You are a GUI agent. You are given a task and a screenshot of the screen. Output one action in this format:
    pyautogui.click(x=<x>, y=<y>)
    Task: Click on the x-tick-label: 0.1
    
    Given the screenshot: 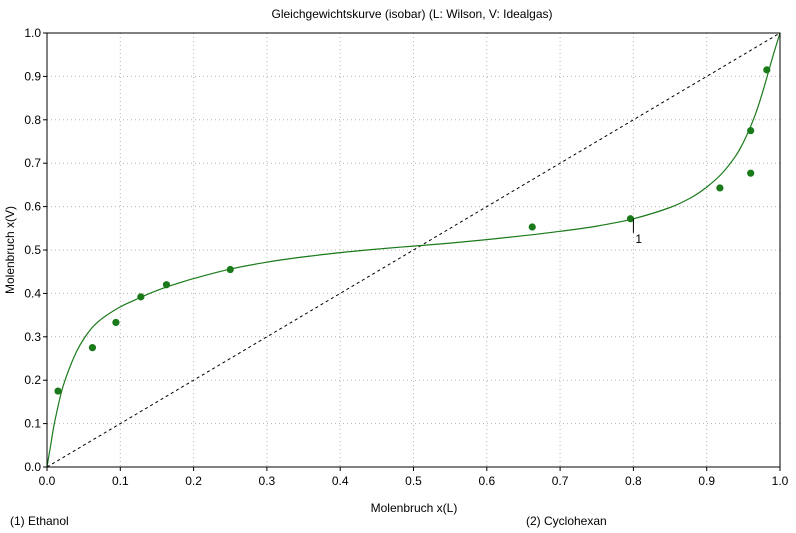 What is the action you would take?
    pyautogui.click(x=120, y=481)
    